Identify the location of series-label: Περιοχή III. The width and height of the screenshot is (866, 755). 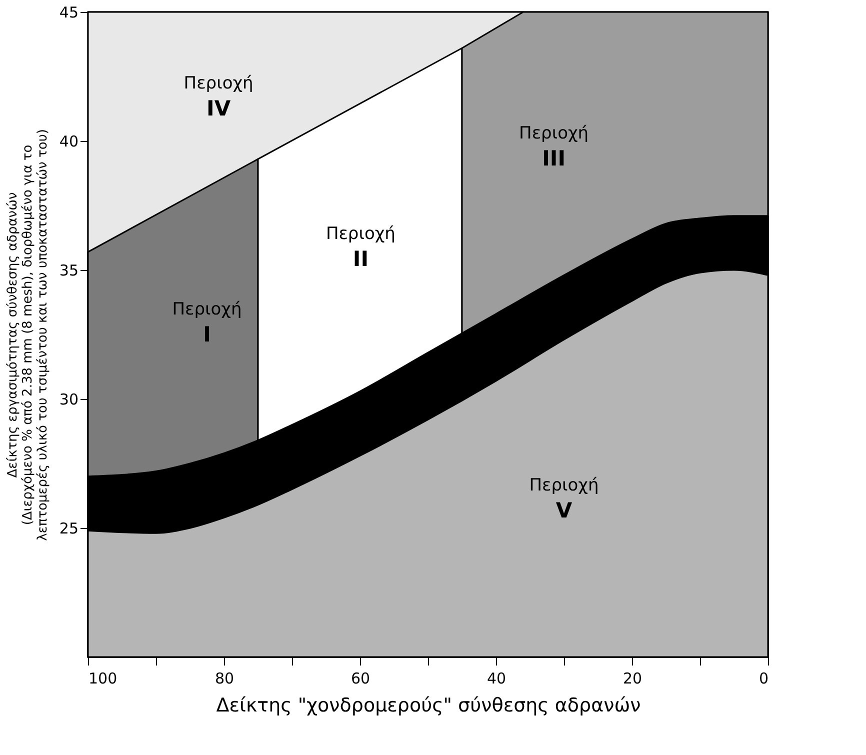
(554, 146).